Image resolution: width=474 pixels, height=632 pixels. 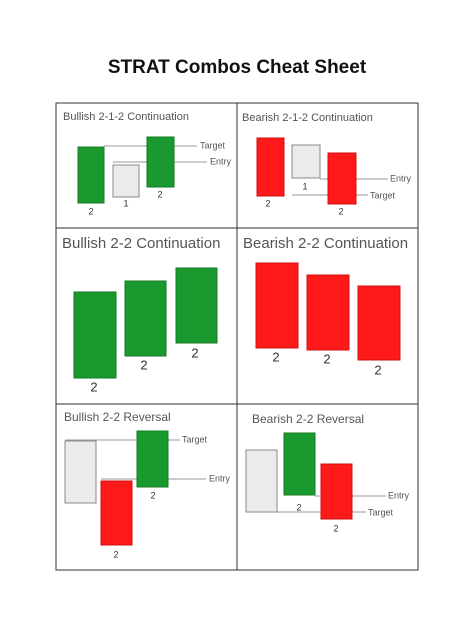 I want to click on panel-title: Bullish 2-1-2 Continuation, so click(x=126, y=117).